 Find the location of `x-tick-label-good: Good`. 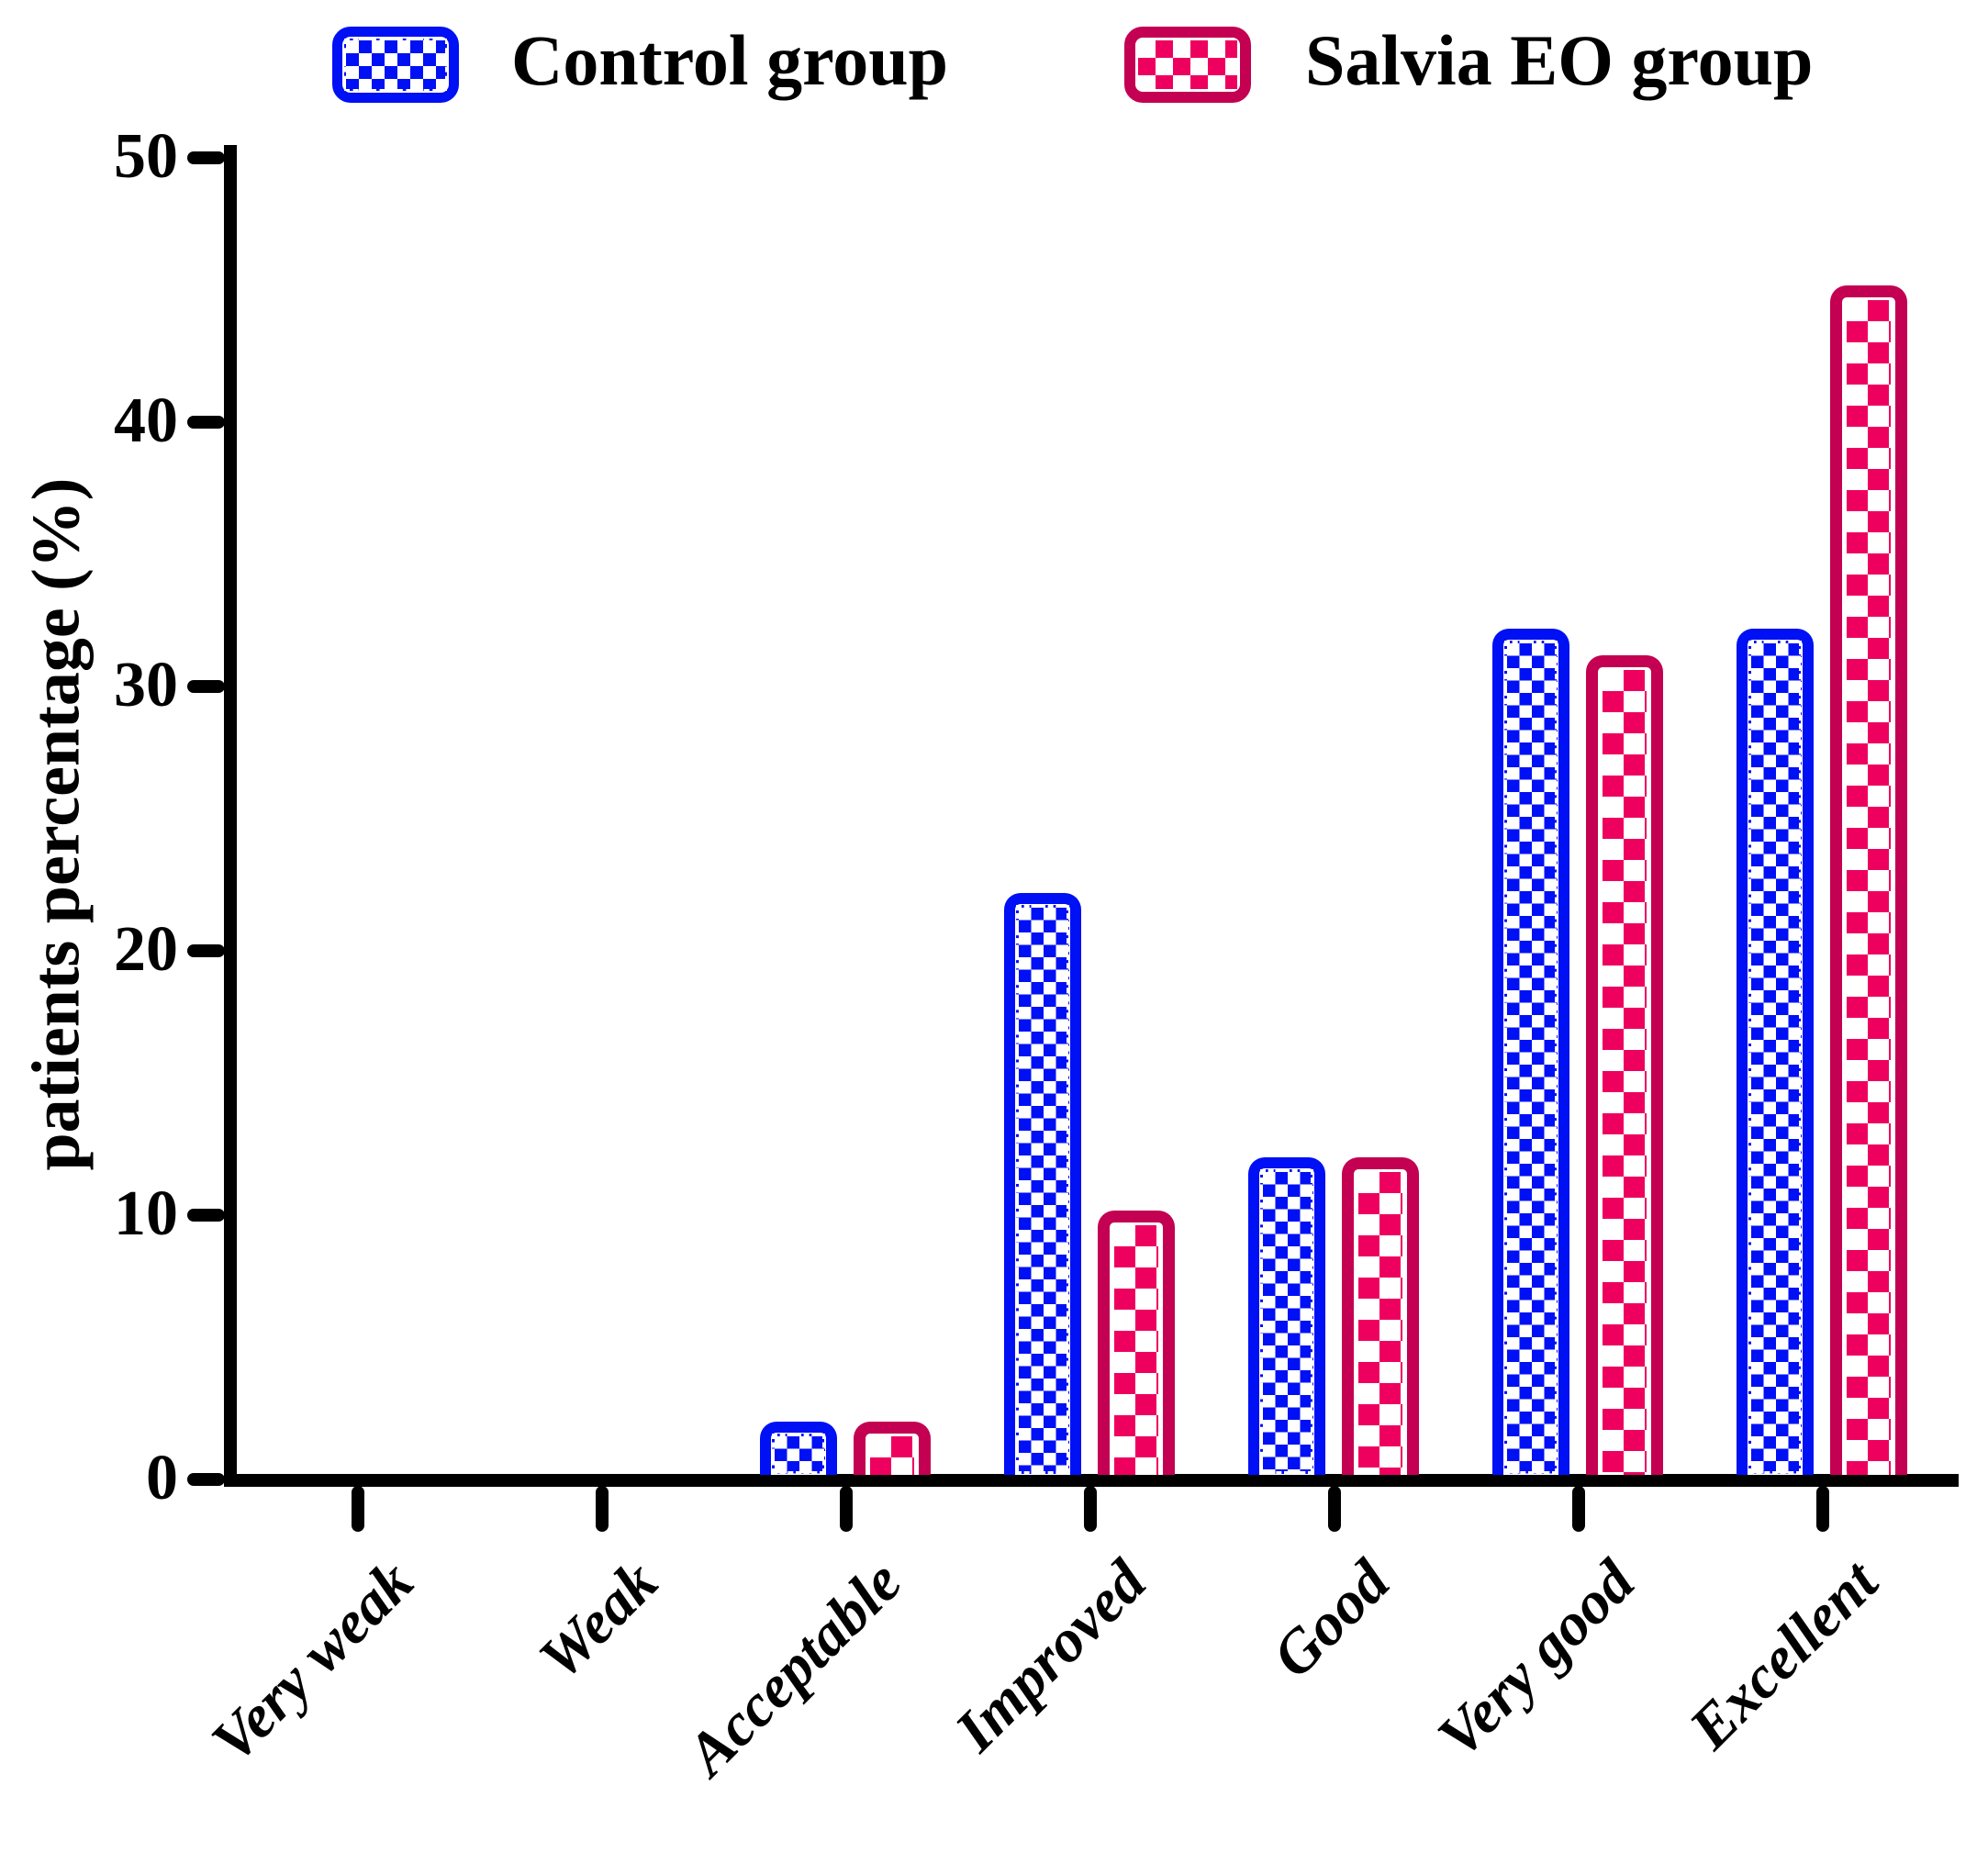

x-tick-label-good: Good is located at coordinates (1331, 1619).